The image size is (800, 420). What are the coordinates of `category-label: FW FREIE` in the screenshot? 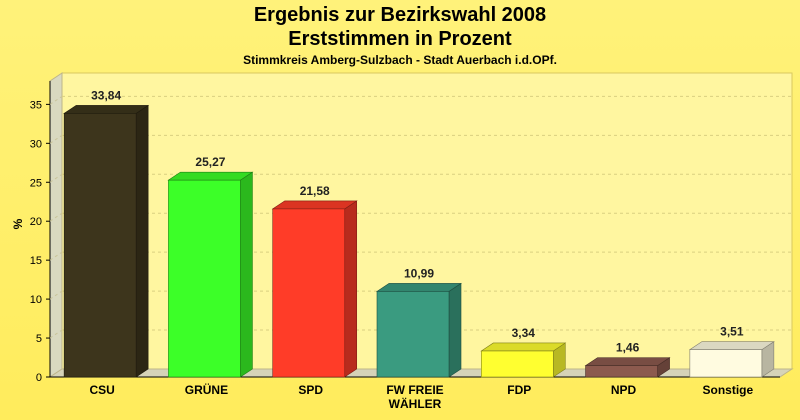 It's located at (414, 390).